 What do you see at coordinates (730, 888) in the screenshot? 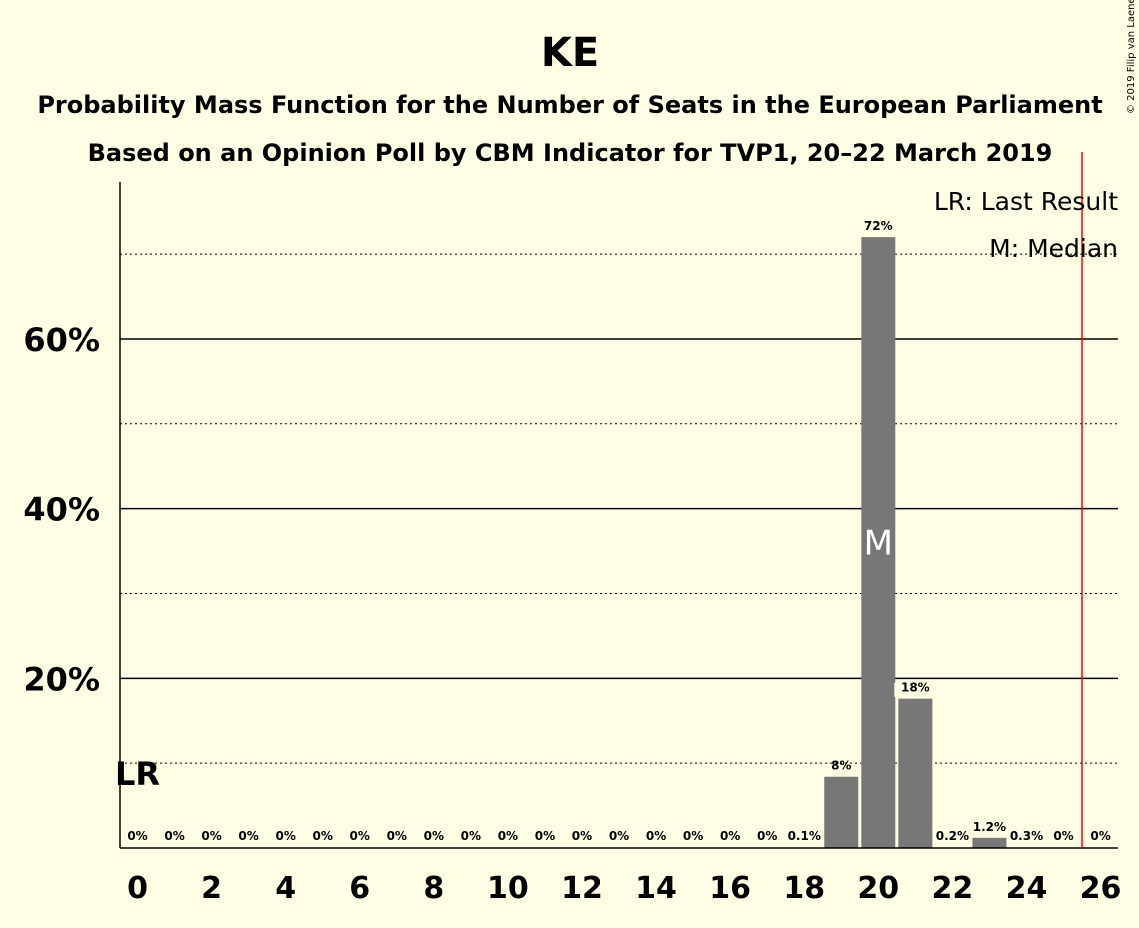
I see `x-tick-label: 16` at bounding box center [730, 888].